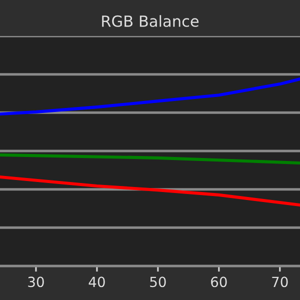  Describe the element at coordinates (150, 21) in the screenshot. I see `chart-title: RGB Balance` at that location.